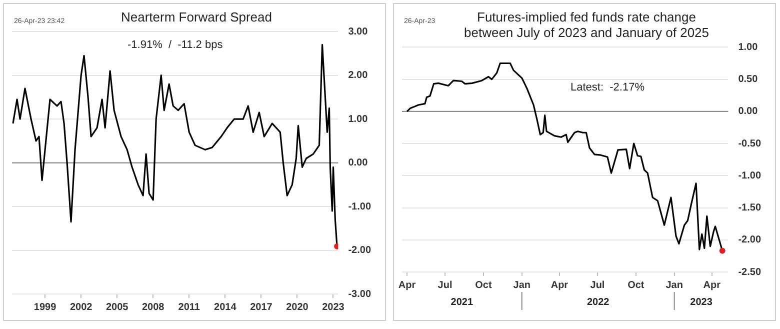 The height and width of the screenshot is (329, 780). Describe the element at coordinates (117, 307) in the screenshot. I see `x-tick-label: 2005` at that location.